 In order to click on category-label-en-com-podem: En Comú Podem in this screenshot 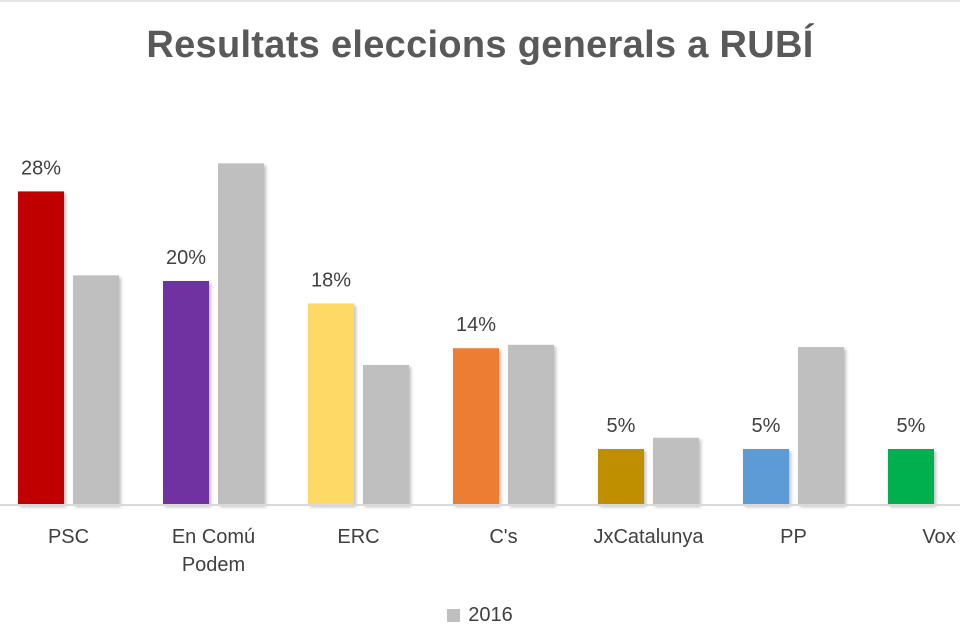, I will do `click(213, 551)`.